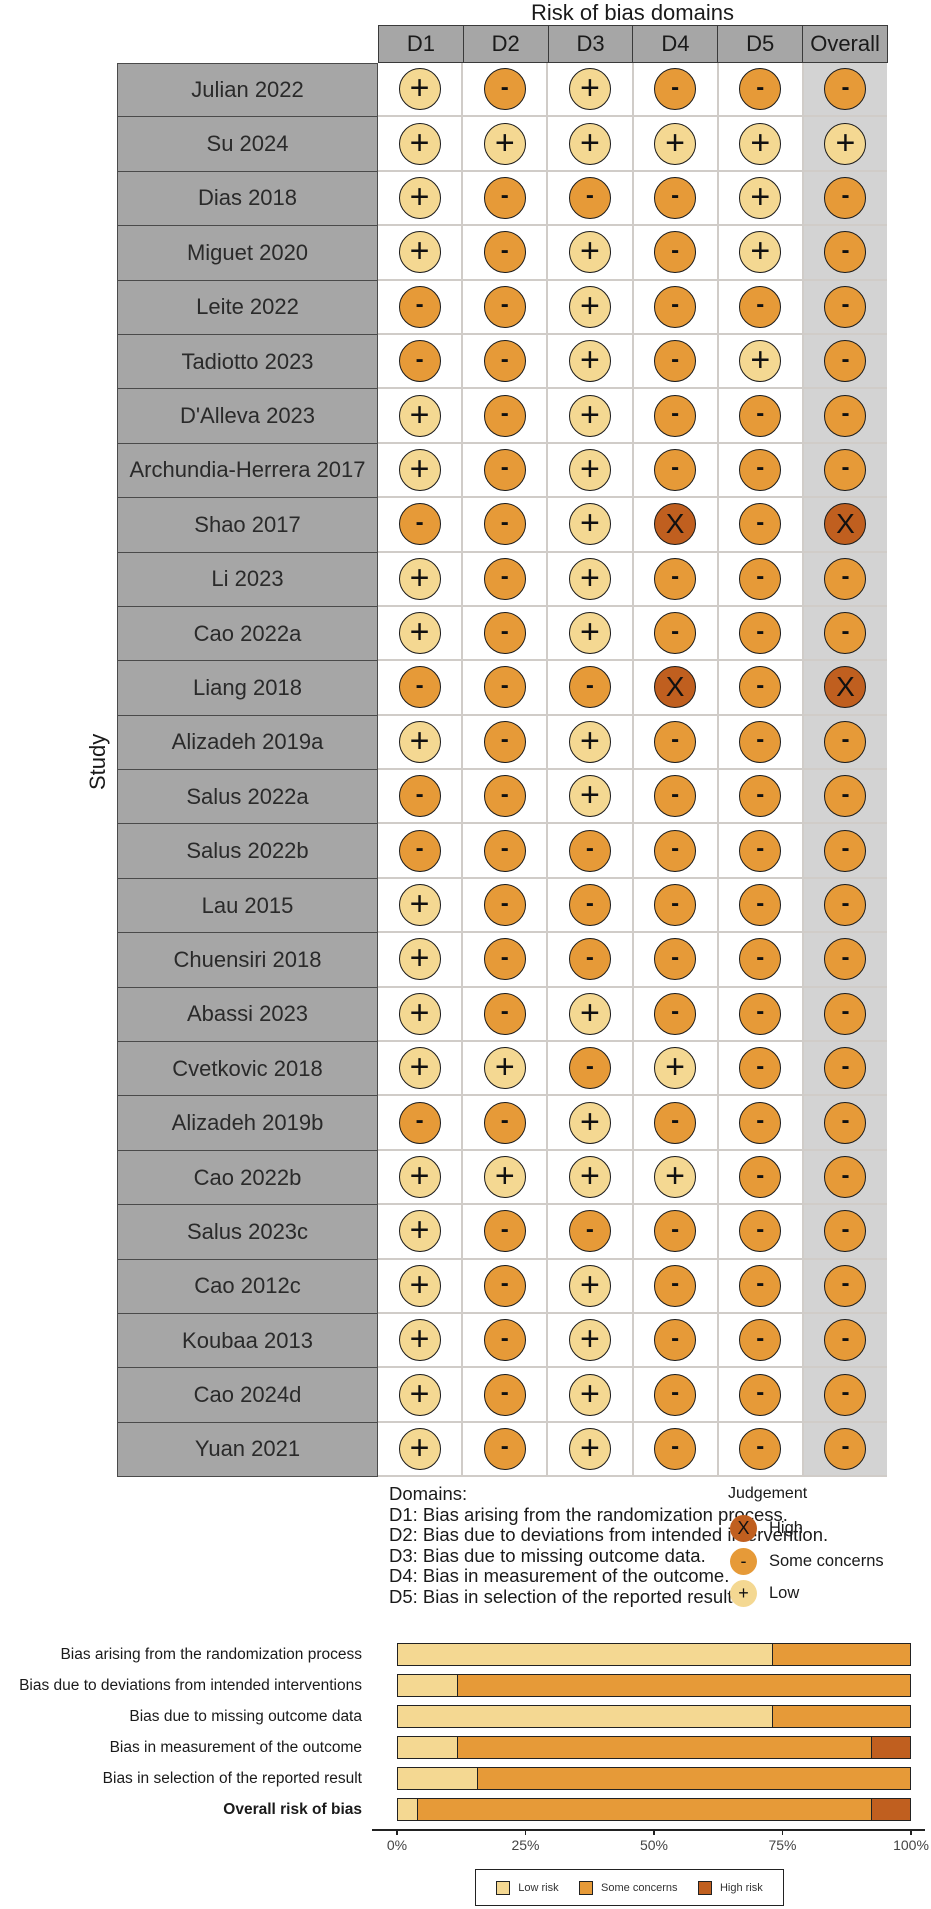  What do you see at coordinates (502, 688) in the screenshot?
I see `study-row: Liang 2018- - - X - X` at bounding box center [502, 688].